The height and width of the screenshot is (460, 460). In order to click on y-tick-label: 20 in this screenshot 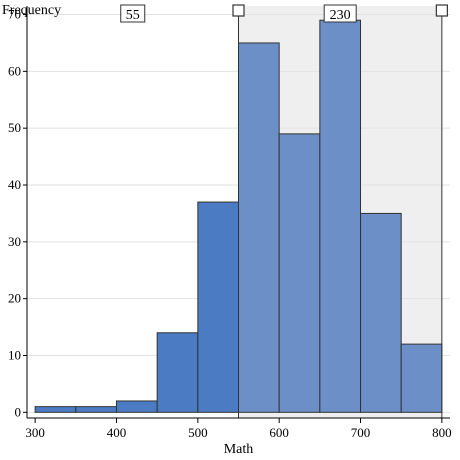, I will do `click(14, 298)`.